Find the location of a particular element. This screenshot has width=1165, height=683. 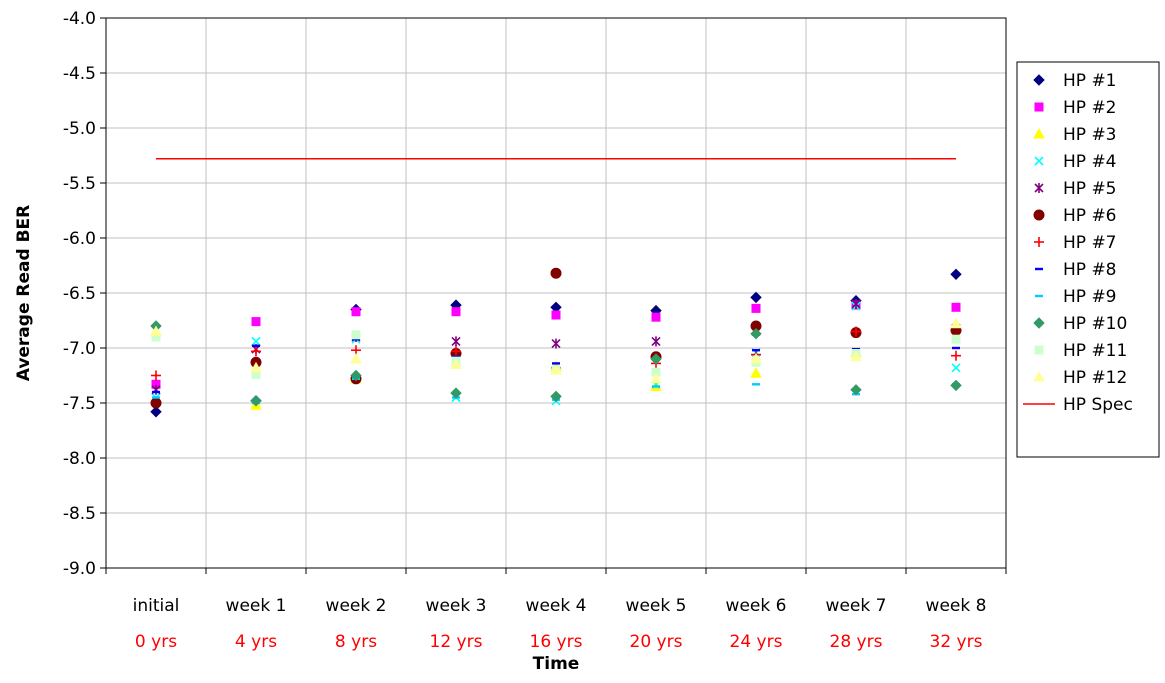

x-tick-label: week 7 is located at coordinates (856, 606).